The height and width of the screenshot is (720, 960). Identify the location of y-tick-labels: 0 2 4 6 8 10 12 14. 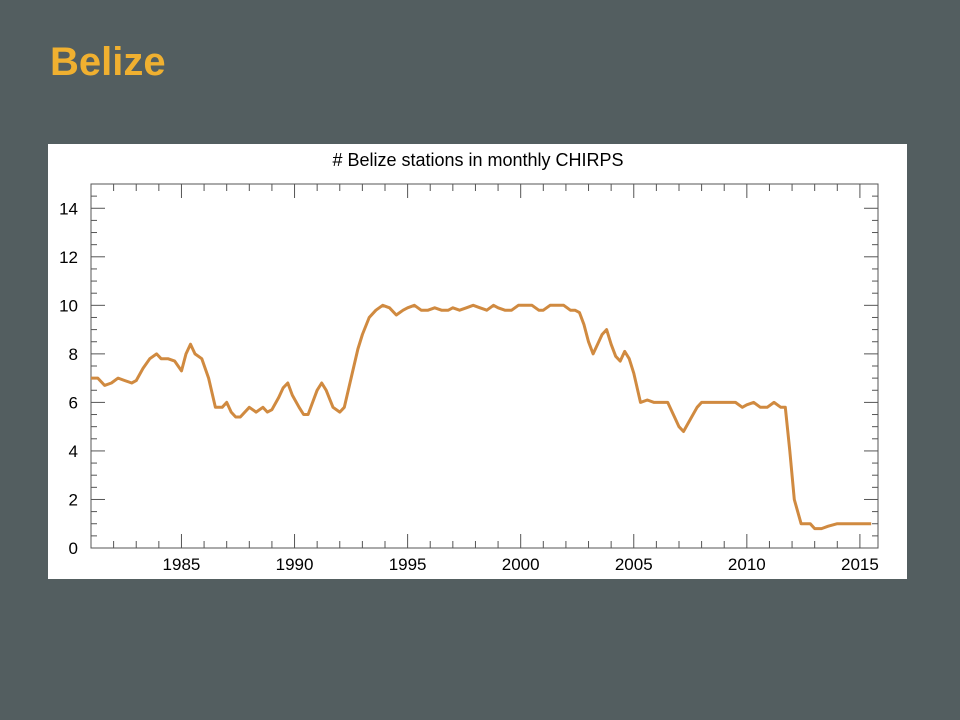
(68, 378).